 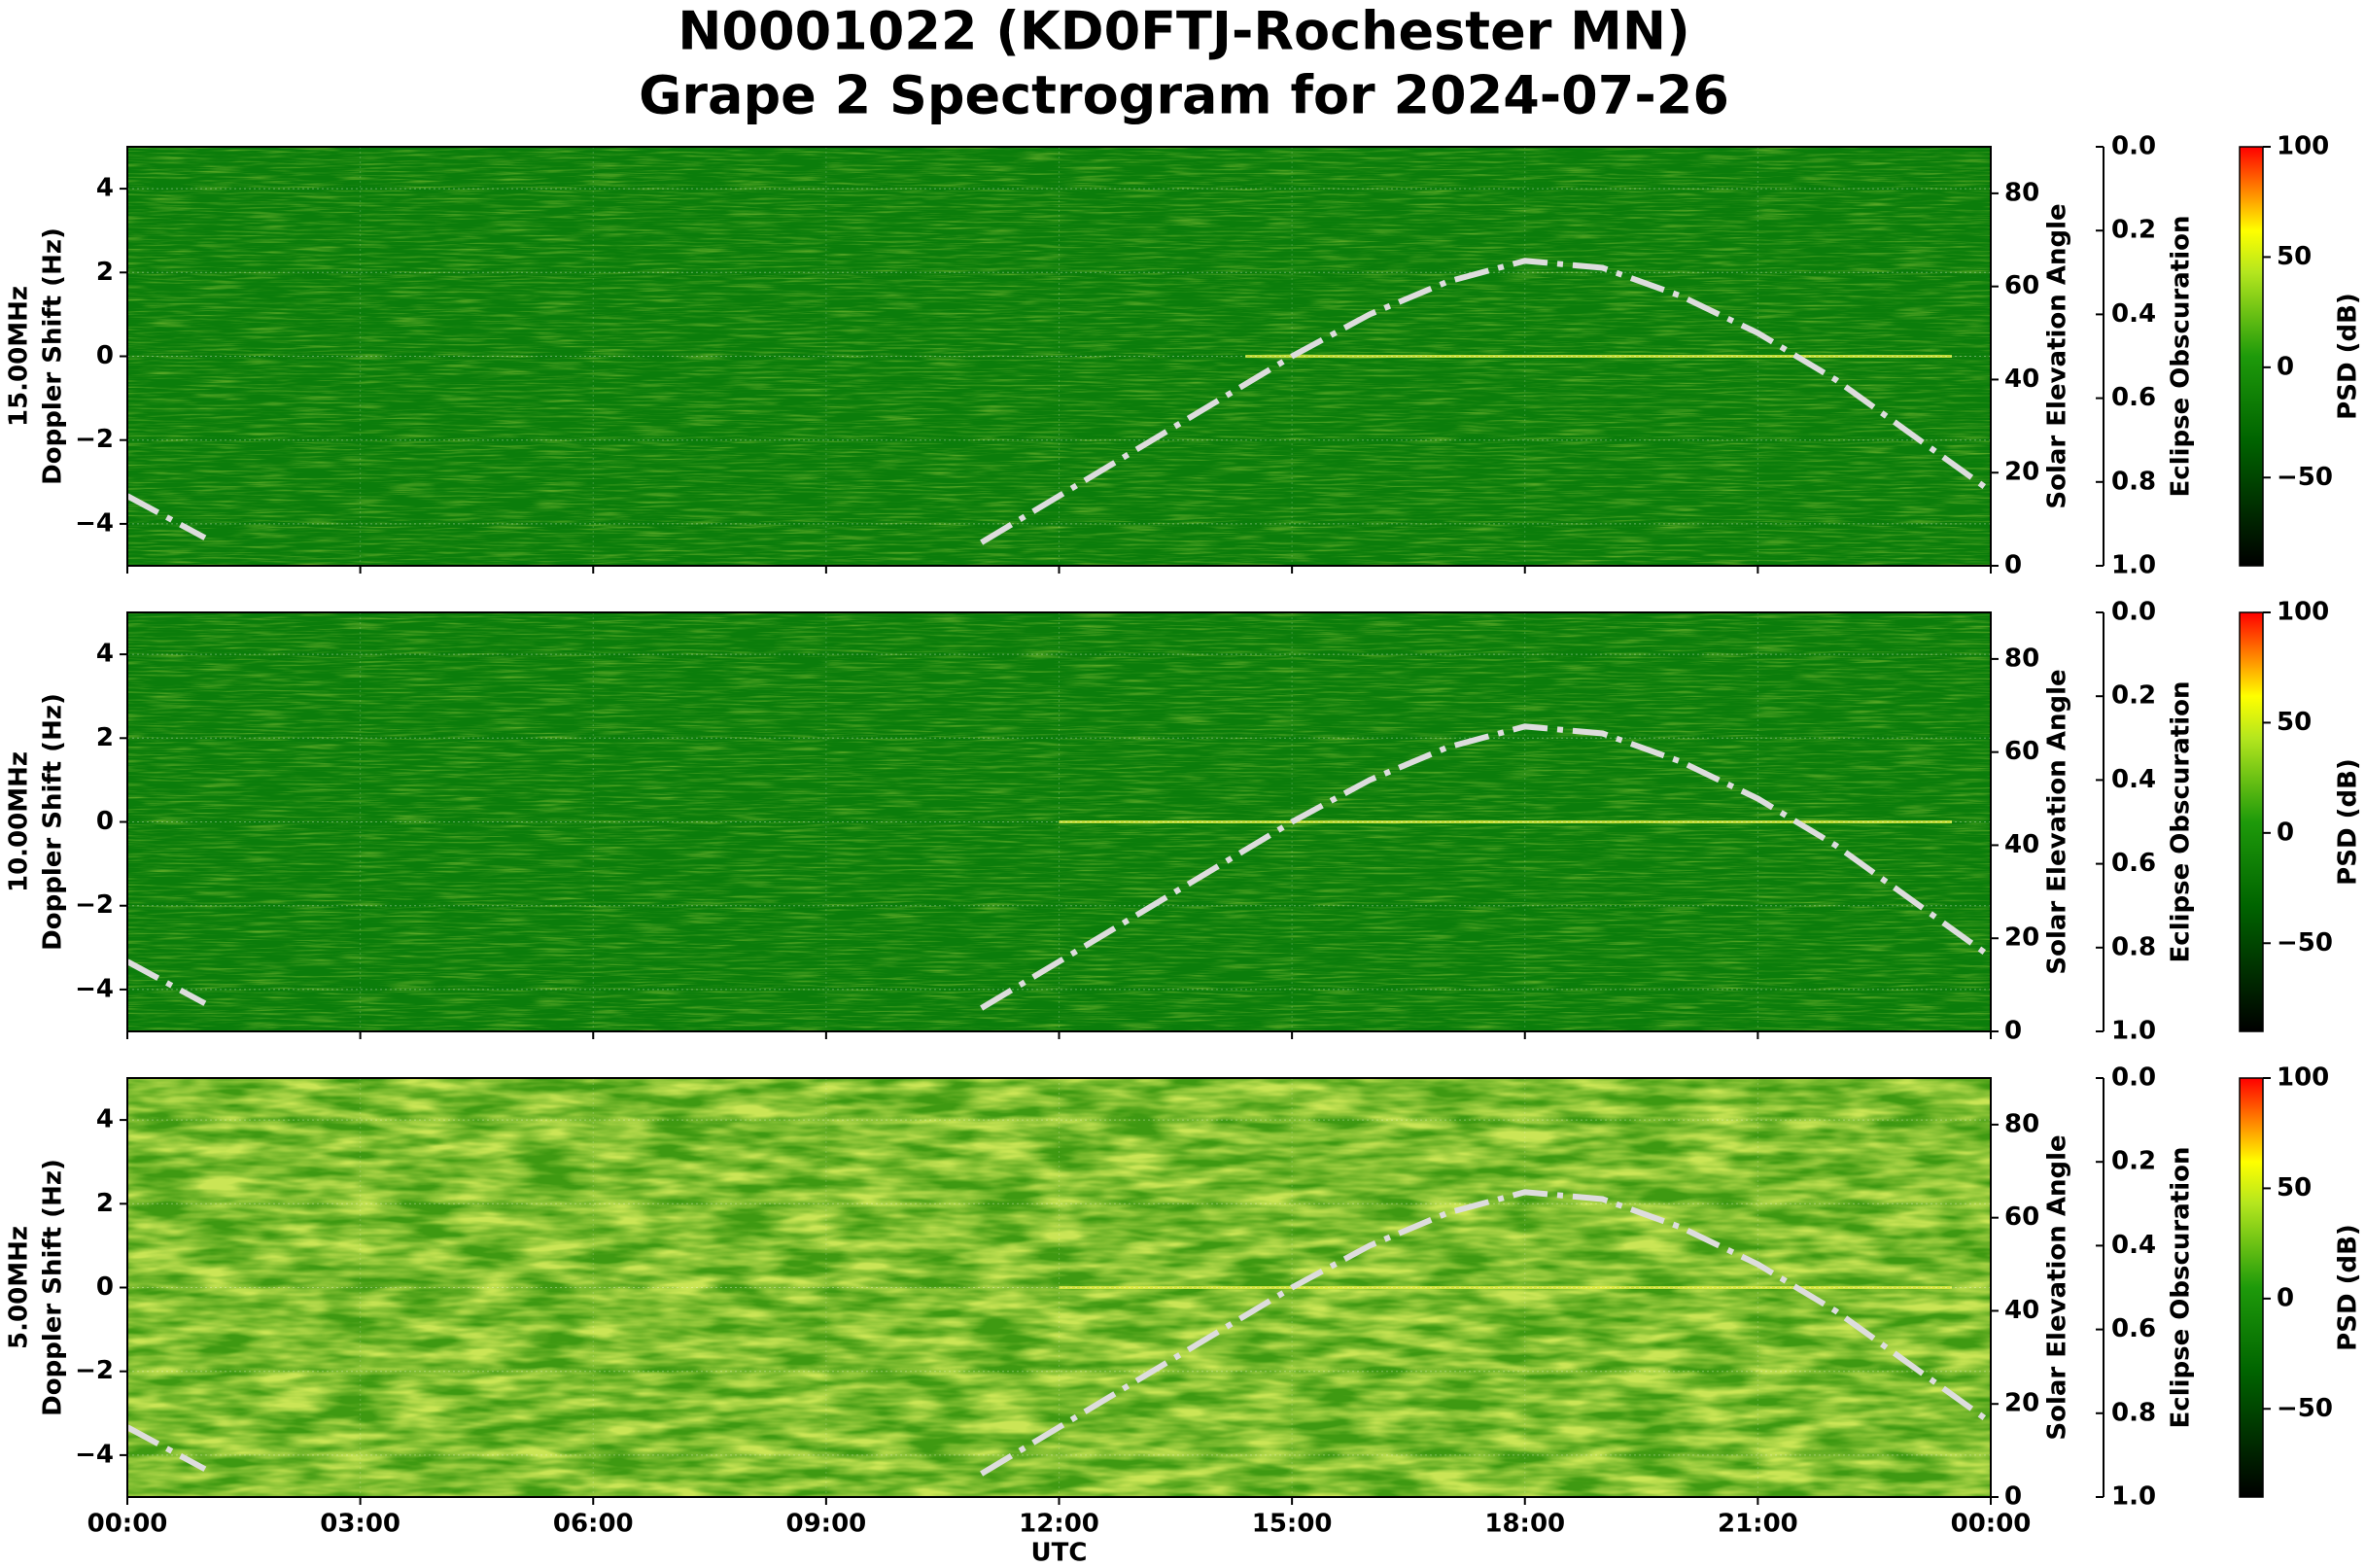 What do you see at coordinates (825, 1524) in the screenshot?
I see `x-tick-label: 09:00` at bounding box center [825, 1524].